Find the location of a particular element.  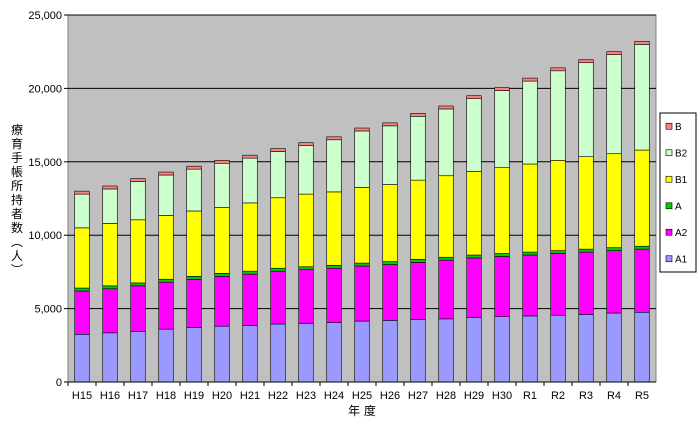

y-axis-title-char: 人 is located at coordinates (17, 256).